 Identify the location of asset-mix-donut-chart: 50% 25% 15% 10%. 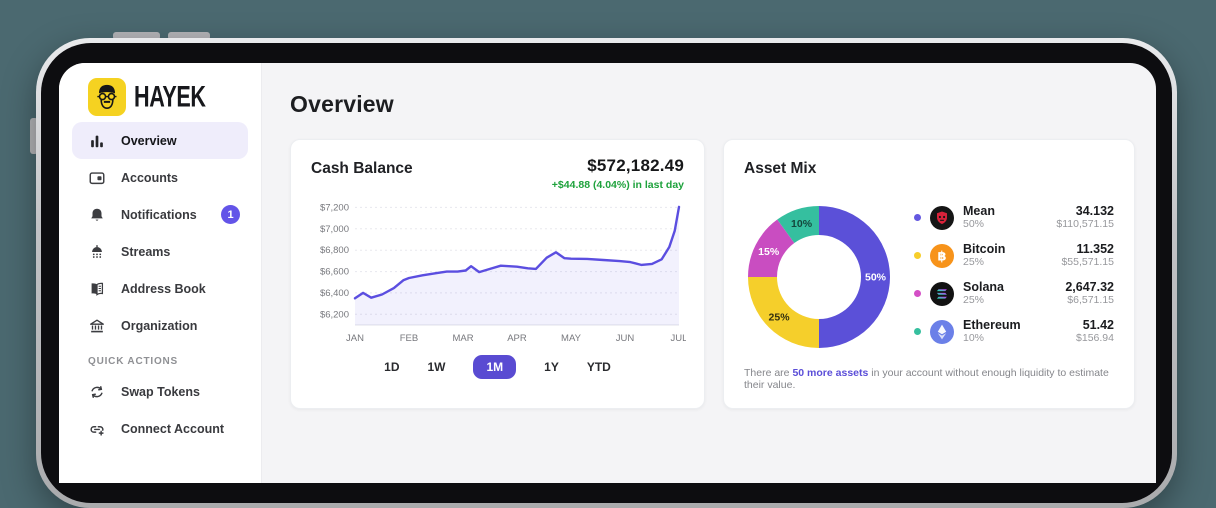
(819, 277).